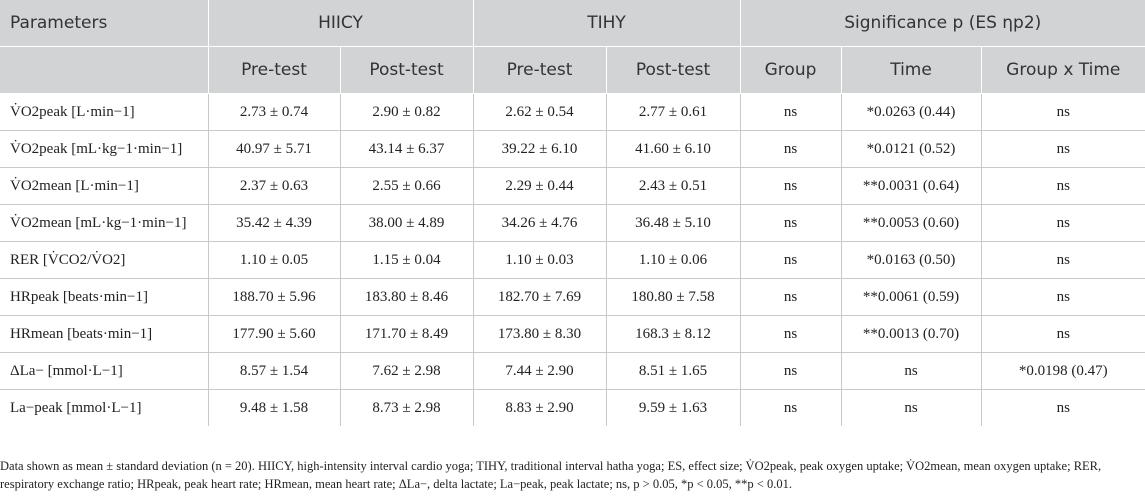  Describe the element at coordinates (104, 297) in the screenshot. I see `row-parameter: HRpeak [beats·min−1]` at that location.